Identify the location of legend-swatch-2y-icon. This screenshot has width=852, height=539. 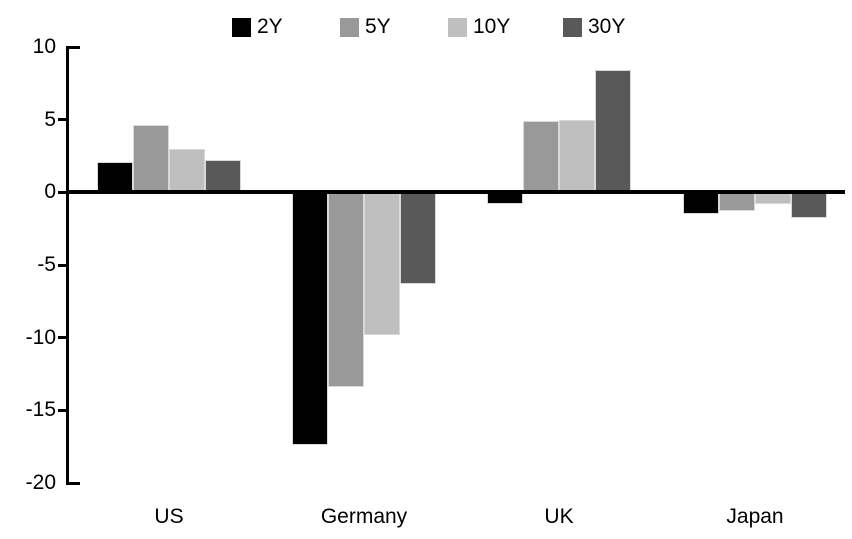
(241, 27).